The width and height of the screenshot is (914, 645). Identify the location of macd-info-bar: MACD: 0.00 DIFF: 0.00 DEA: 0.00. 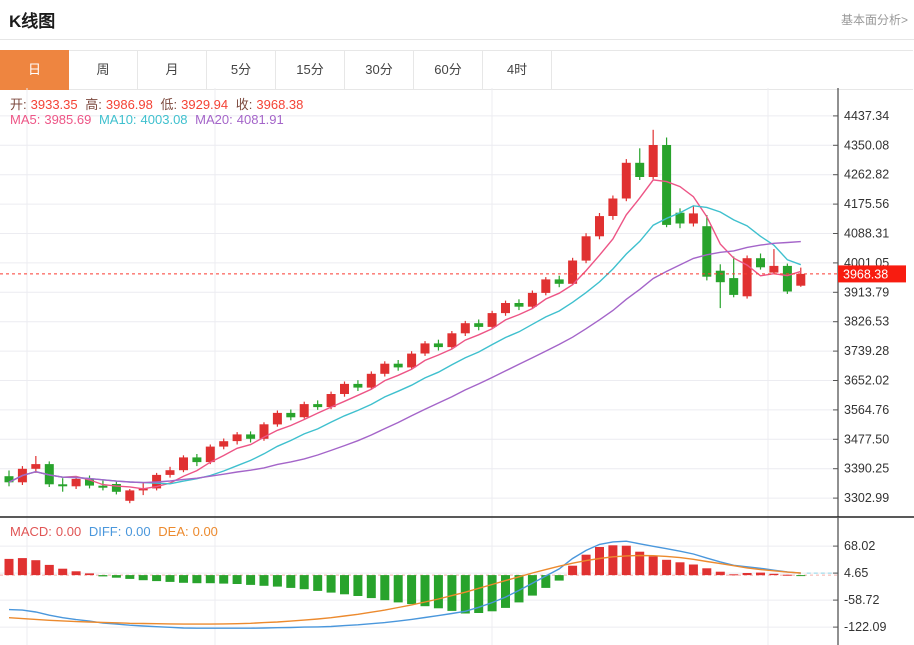
(116, 531).